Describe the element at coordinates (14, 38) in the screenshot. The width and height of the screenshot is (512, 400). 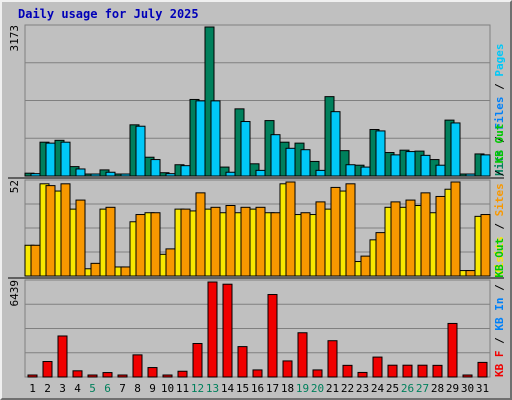
I see `y-max-label: 3173` at that location.